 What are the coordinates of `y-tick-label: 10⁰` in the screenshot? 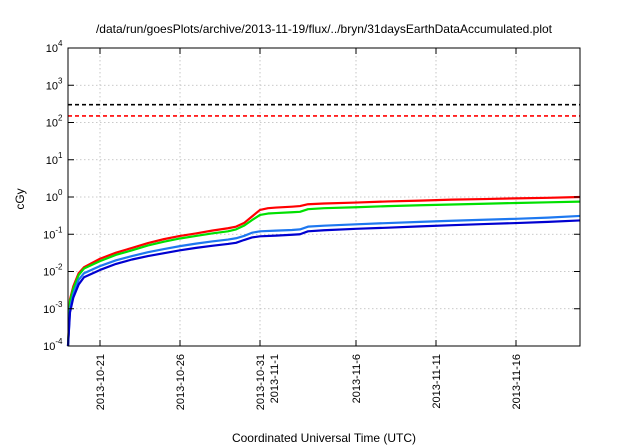 It's located at (54, 196).